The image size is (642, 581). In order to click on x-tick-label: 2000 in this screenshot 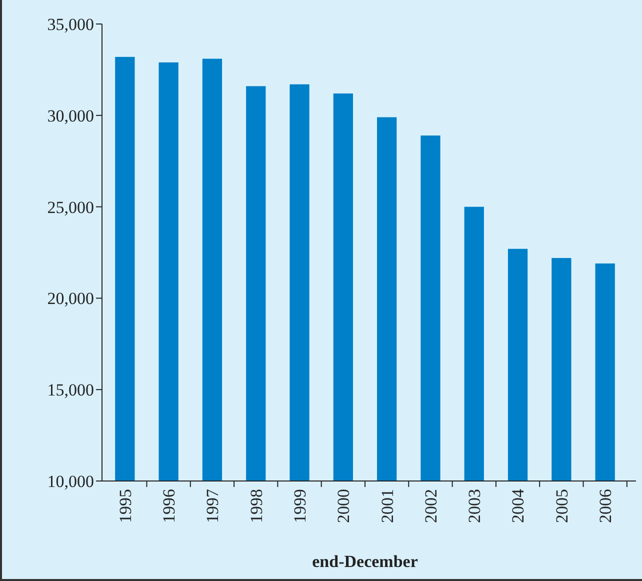, I will do `click(344, 506)`.